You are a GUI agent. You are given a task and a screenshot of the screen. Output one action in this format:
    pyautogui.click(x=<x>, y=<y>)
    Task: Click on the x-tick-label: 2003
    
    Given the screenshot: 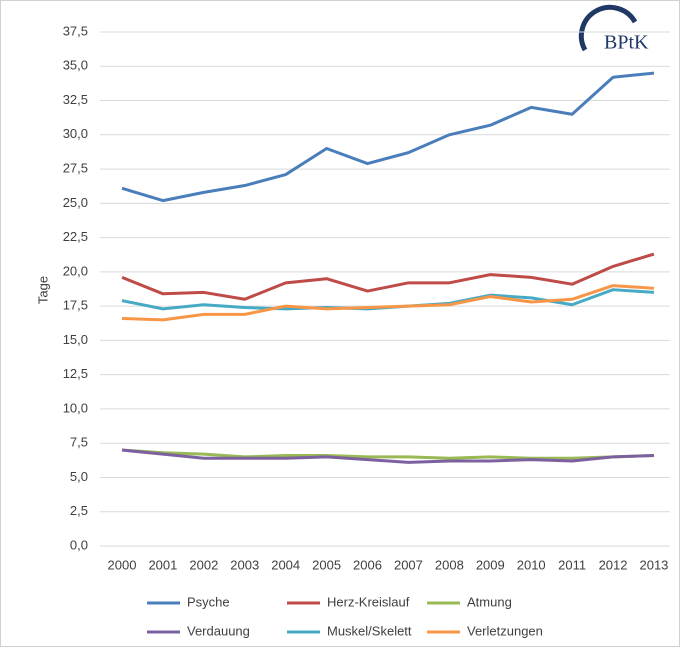 What is the action you would take?
    pyautogui.click(x=244, y=564)
    